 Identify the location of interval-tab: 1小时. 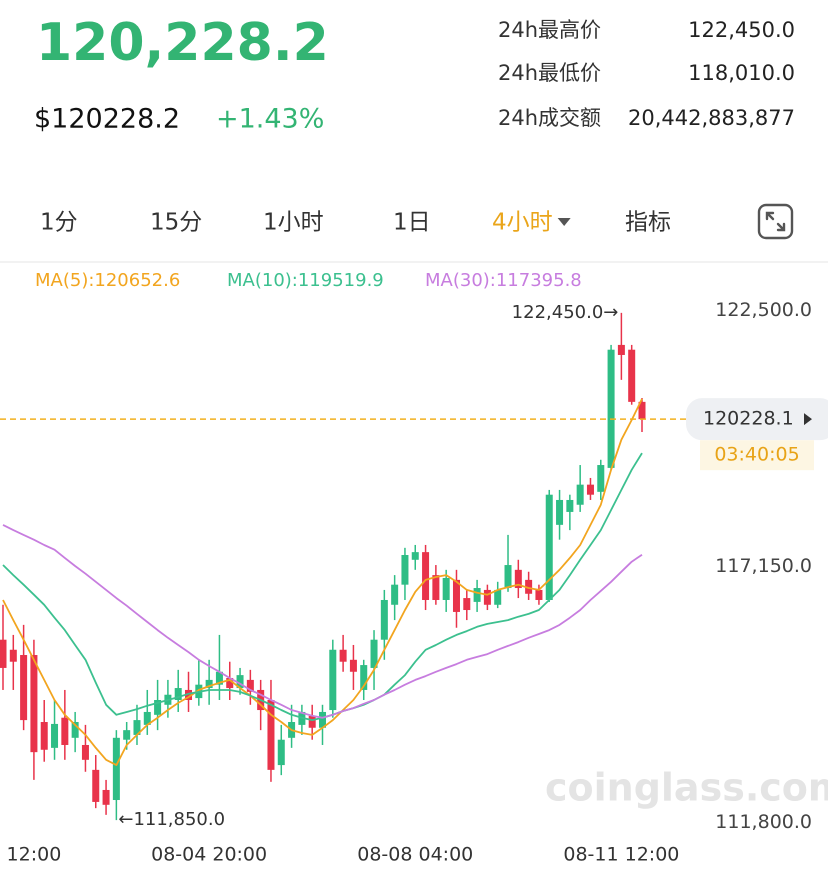
(293, 223).